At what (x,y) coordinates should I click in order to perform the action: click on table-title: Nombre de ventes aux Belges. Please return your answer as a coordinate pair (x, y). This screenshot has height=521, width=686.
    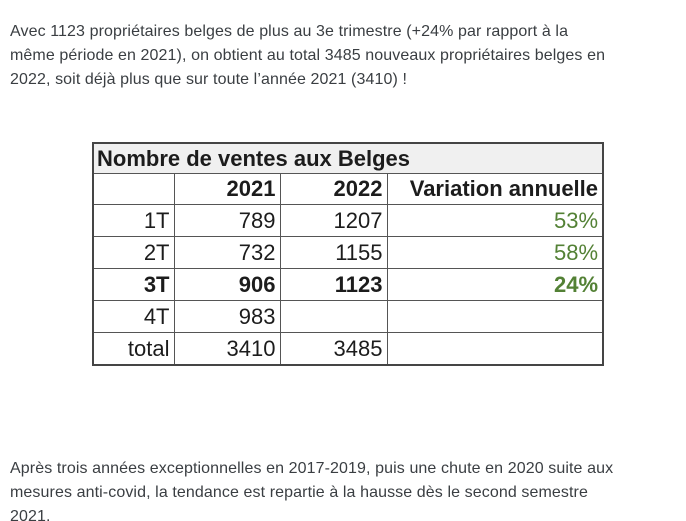
    Looking at the image, I should click on (348, 158).